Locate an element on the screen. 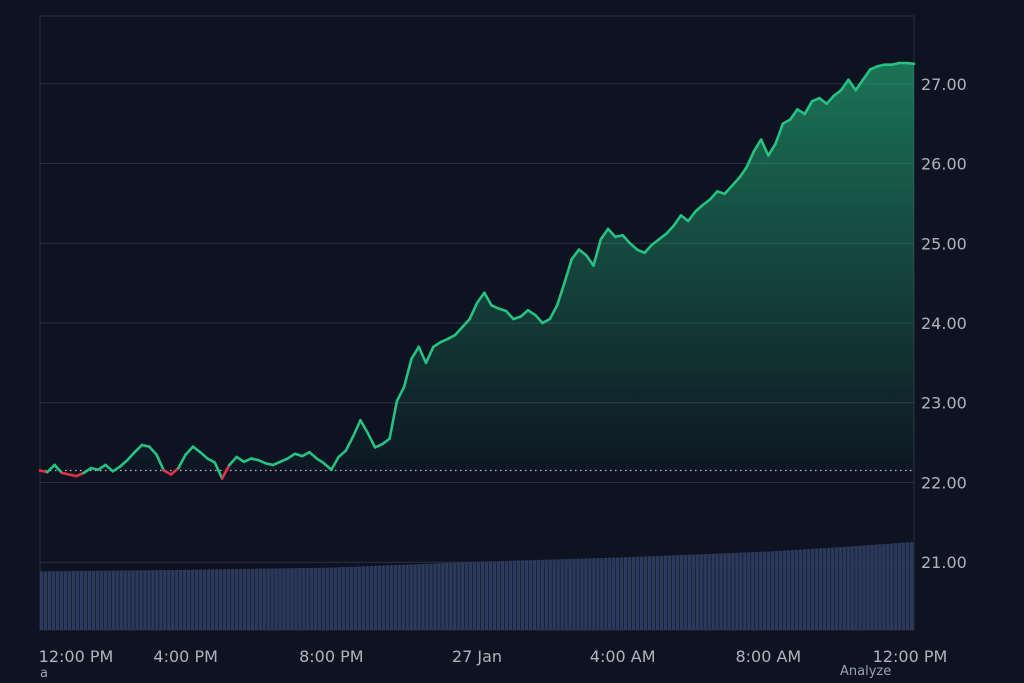 The height and width of the screenshot is (683, 1024). y-tick-label: 25.00 is located at coordinates (944, 243).